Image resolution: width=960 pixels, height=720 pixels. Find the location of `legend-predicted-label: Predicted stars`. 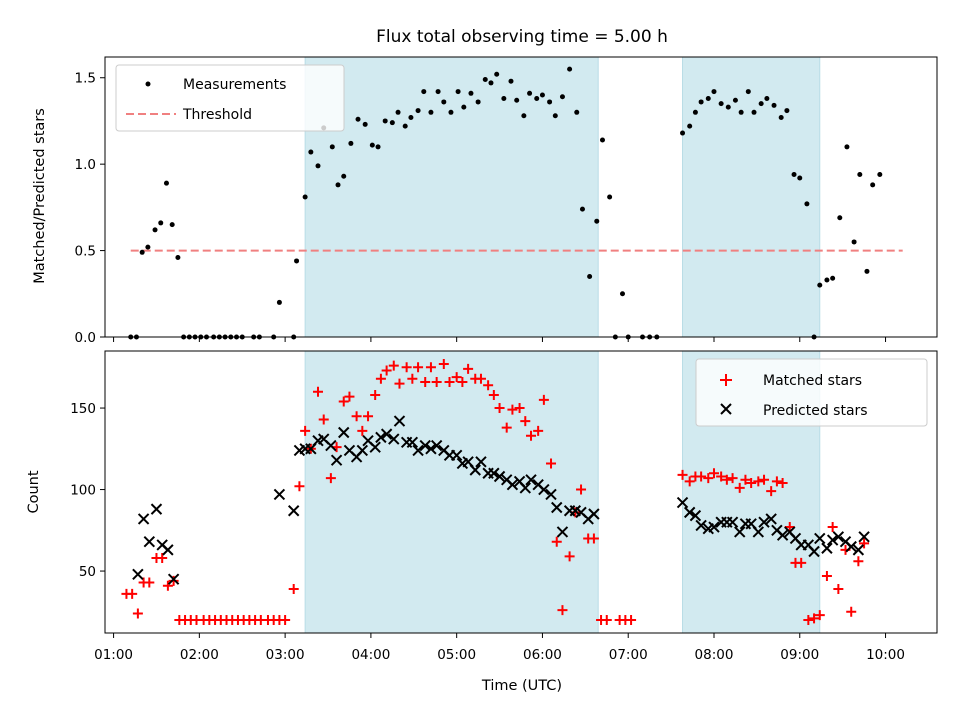

legend-predicted-label: Predicted stars is located at coordinates (815, 411).